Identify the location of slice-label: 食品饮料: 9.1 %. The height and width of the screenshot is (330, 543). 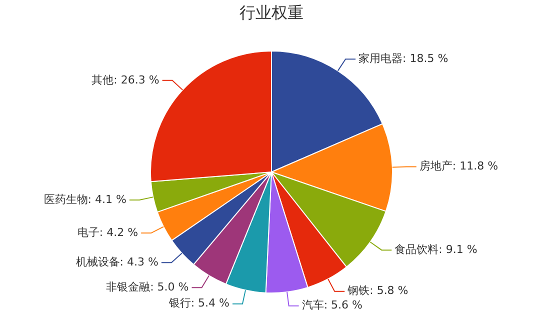
(436, 249).